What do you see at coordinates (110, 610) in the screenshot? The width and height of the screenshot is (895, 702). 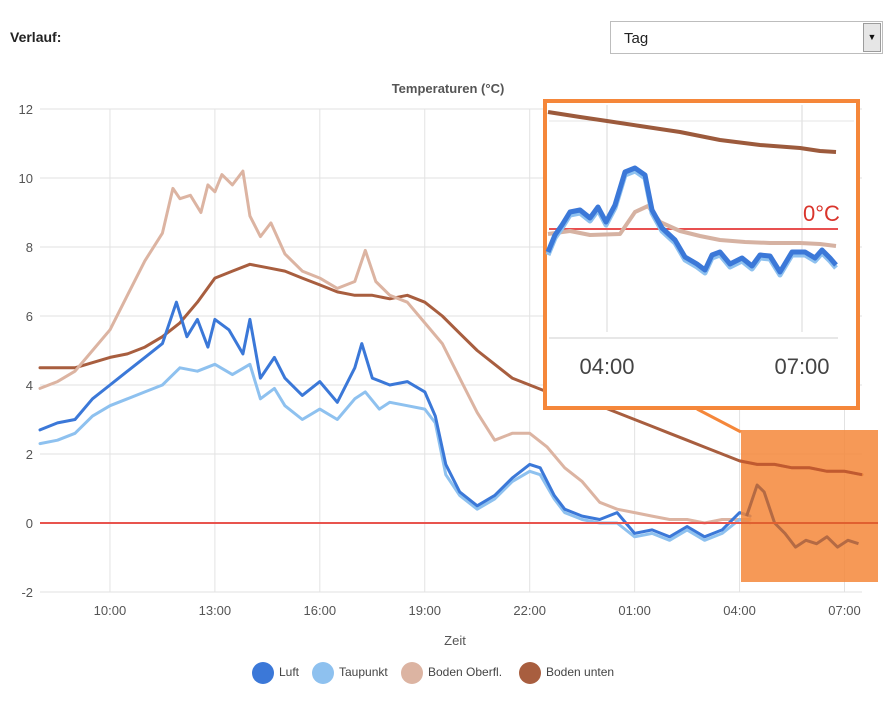 I see `x-tick-label: 10:00` at bounding box center [110, 610].